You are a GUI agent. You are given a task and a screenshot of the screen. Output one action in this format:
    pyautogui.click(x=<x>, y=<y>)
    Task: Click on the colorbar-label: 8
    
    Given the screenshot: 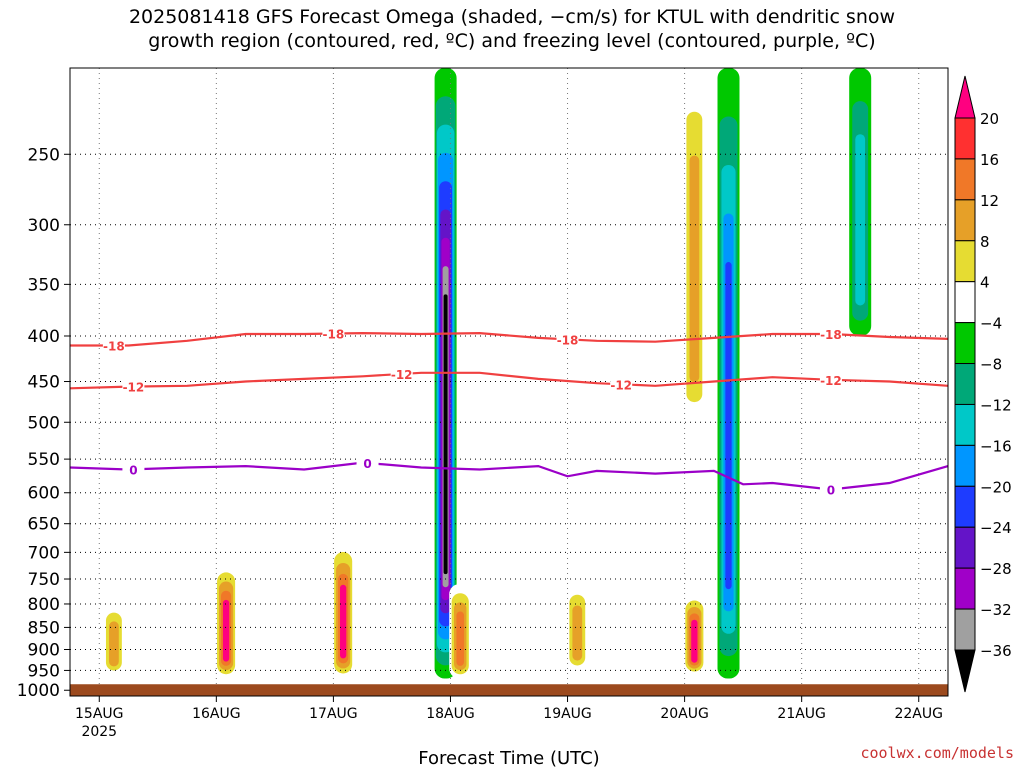 What is the action you would take?
    pyautogui.click(x=985, y=242)
    